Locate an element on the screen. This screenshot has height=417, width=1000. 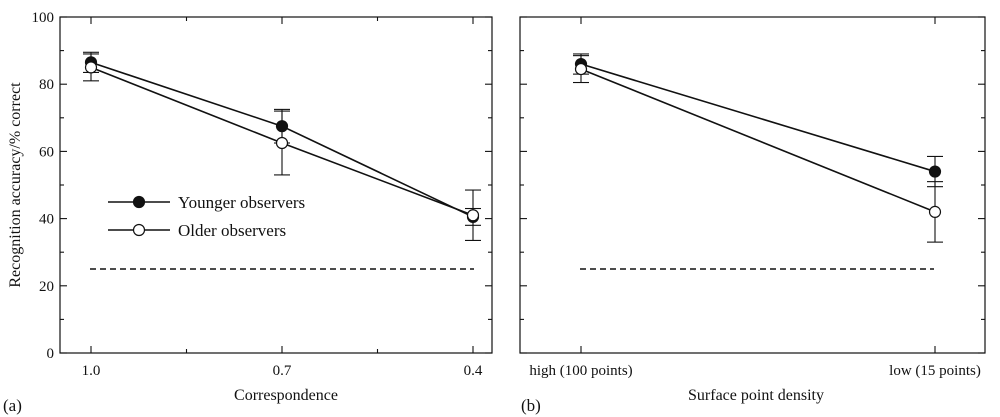
series-line-older is located at coordinates (758, 140).